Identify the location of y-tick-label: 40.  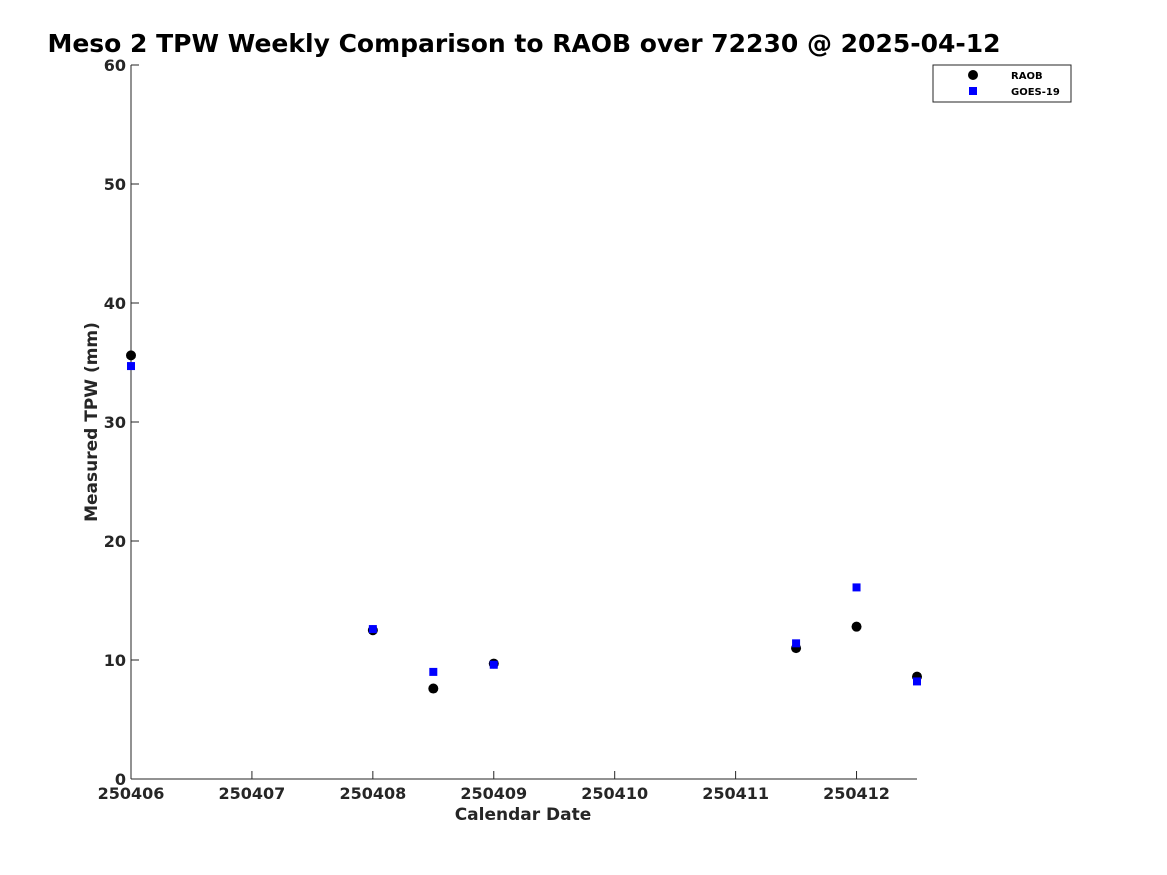
(115, 303).